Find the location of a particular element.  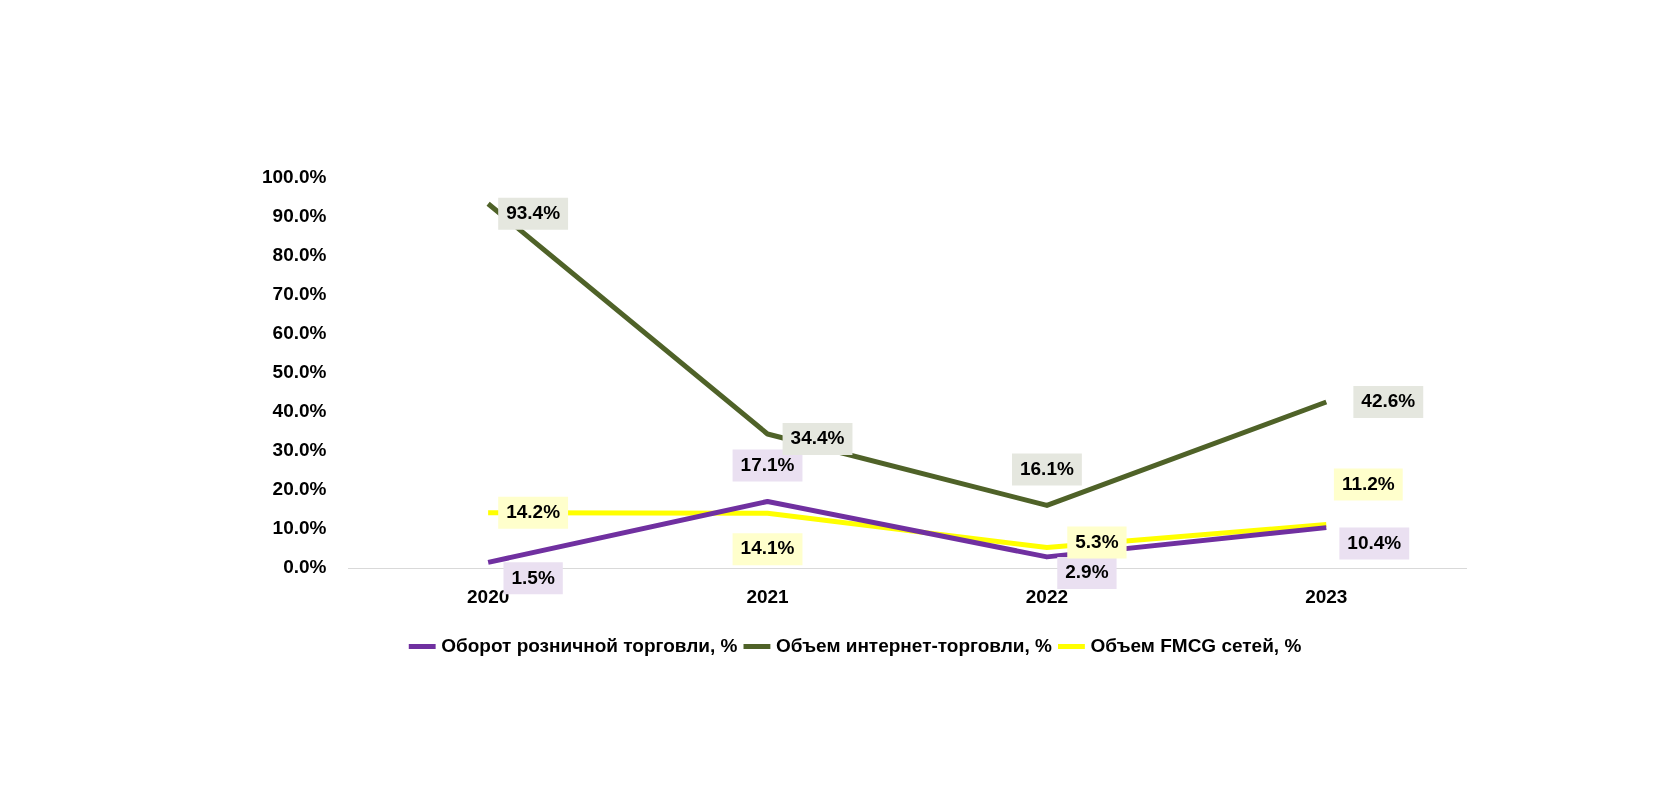

y-tick-label: 60.0% is located at coordinates (299, 333).